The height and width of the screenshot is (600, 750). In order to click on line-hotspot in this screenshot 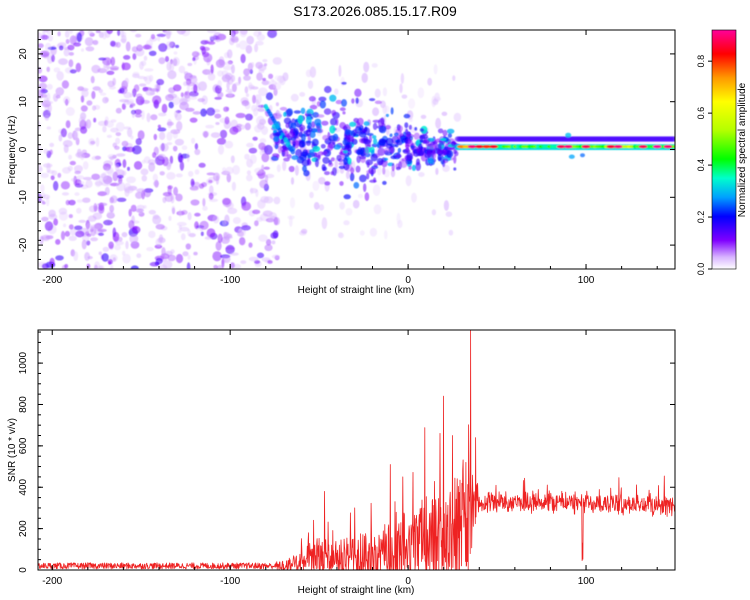, I will do `click(618, 147)`.